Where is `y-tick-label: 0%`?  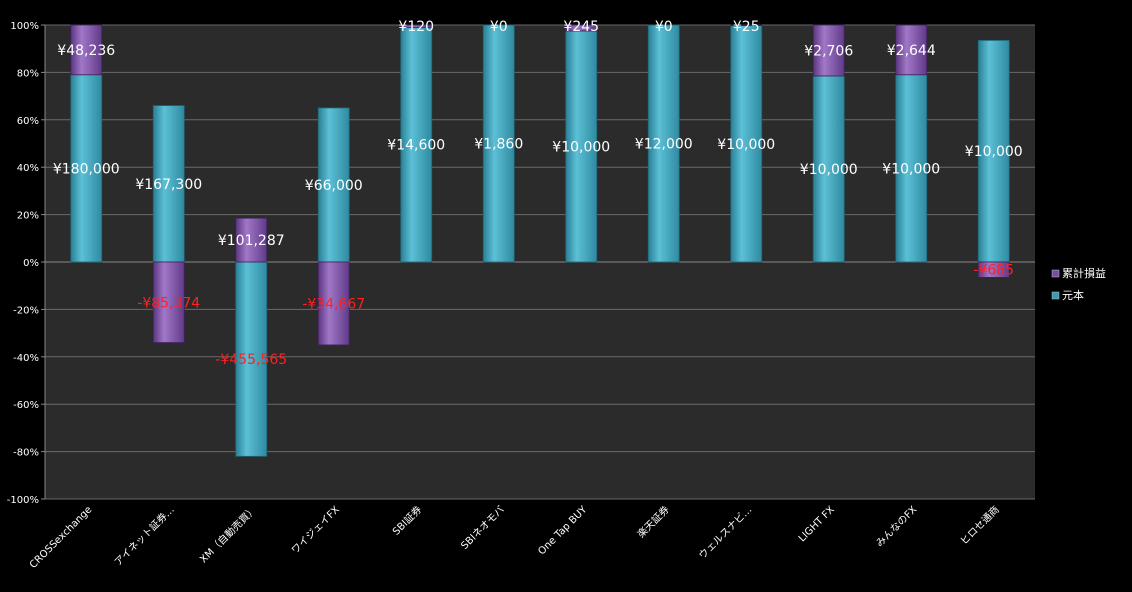 y-tick-label: 0% is located at coordinates (31, 263).